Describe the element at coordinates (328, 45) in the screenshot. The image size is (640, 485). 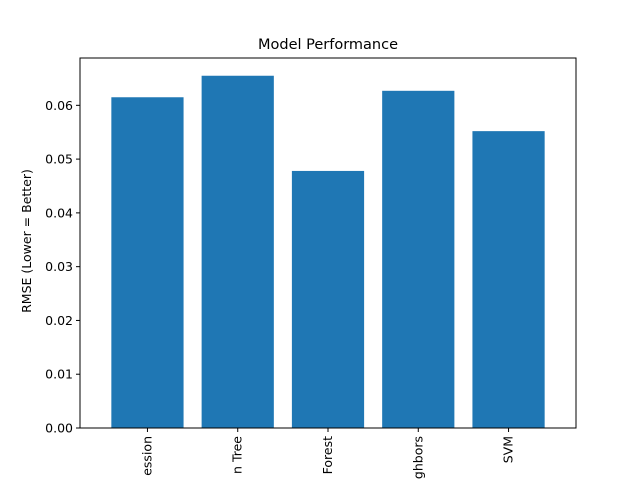
I see `chart-title: Model Performance` at that location.